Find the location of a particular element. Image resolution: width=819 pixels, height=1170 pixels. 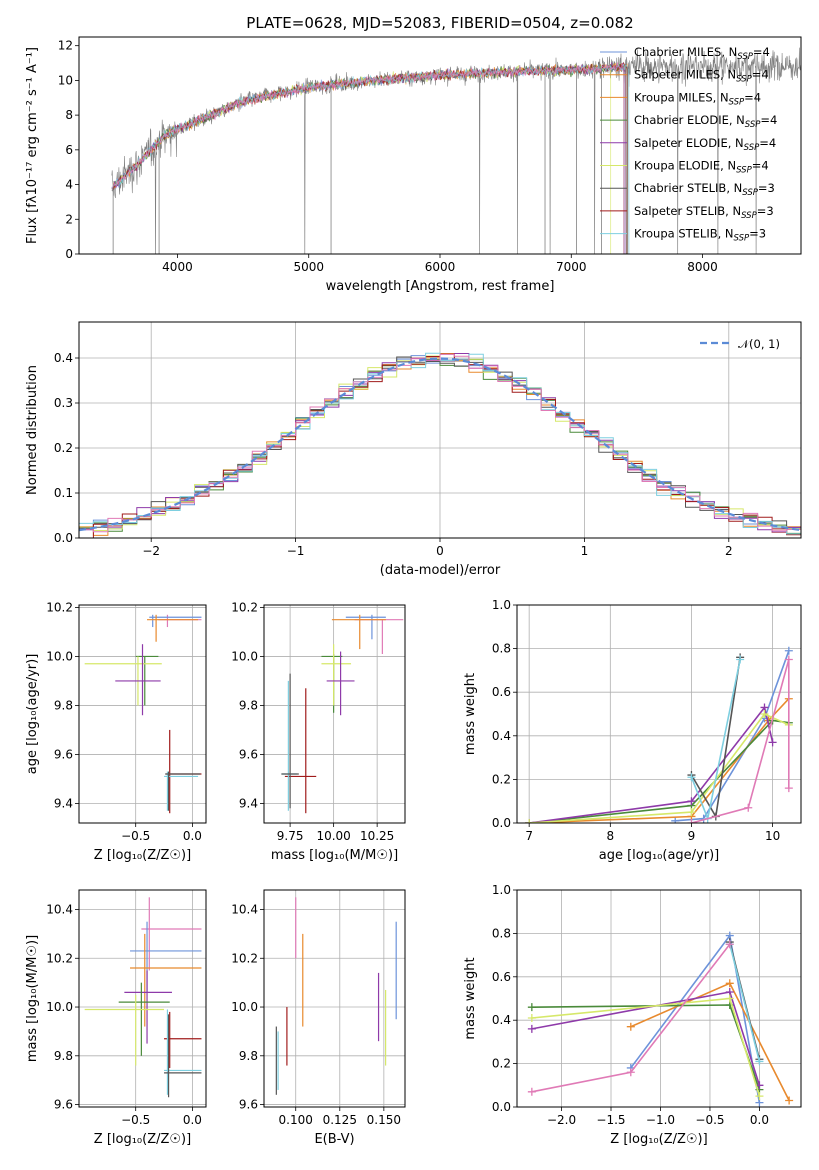

legend-entry: Kroupa STELIB, NSSP=3 is located at coordinates (700, 235).